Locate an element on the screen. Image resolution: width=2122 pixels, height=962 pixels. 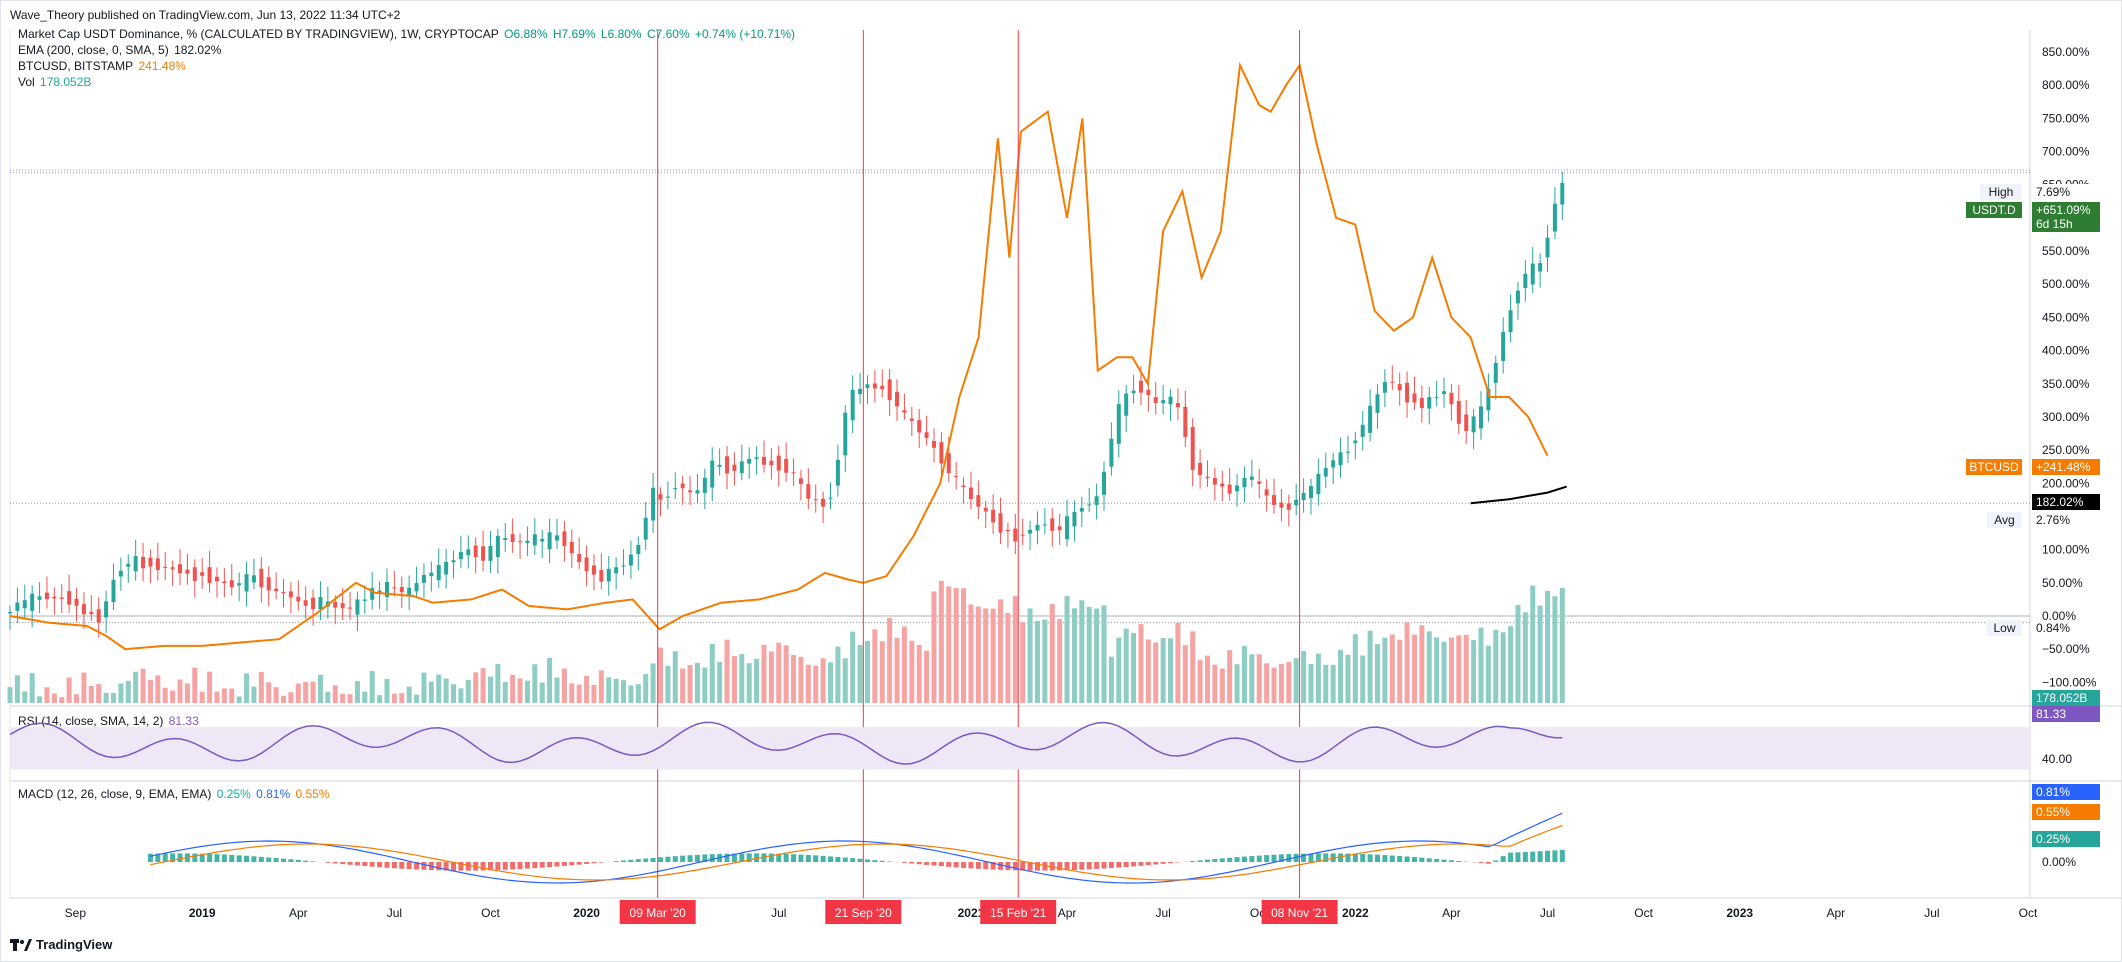
tradingview-brand: TradingView is located at coordinates (61, 944).